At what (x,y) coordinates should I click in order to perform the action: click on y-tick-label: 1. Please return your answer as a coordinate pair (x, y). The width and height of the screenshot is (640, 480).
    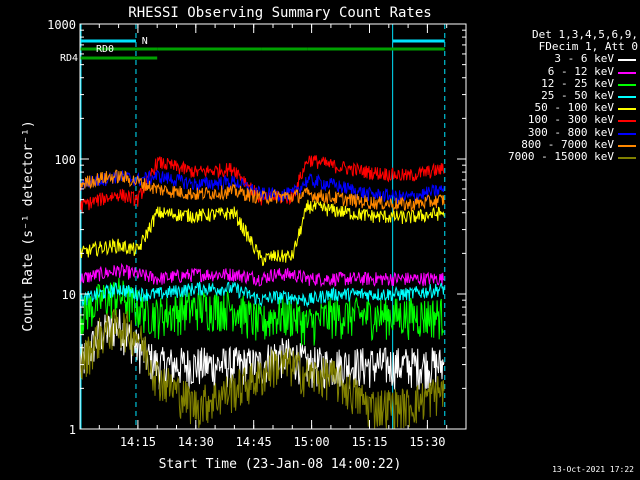
    Looking at the image, I should click on (72, 430).